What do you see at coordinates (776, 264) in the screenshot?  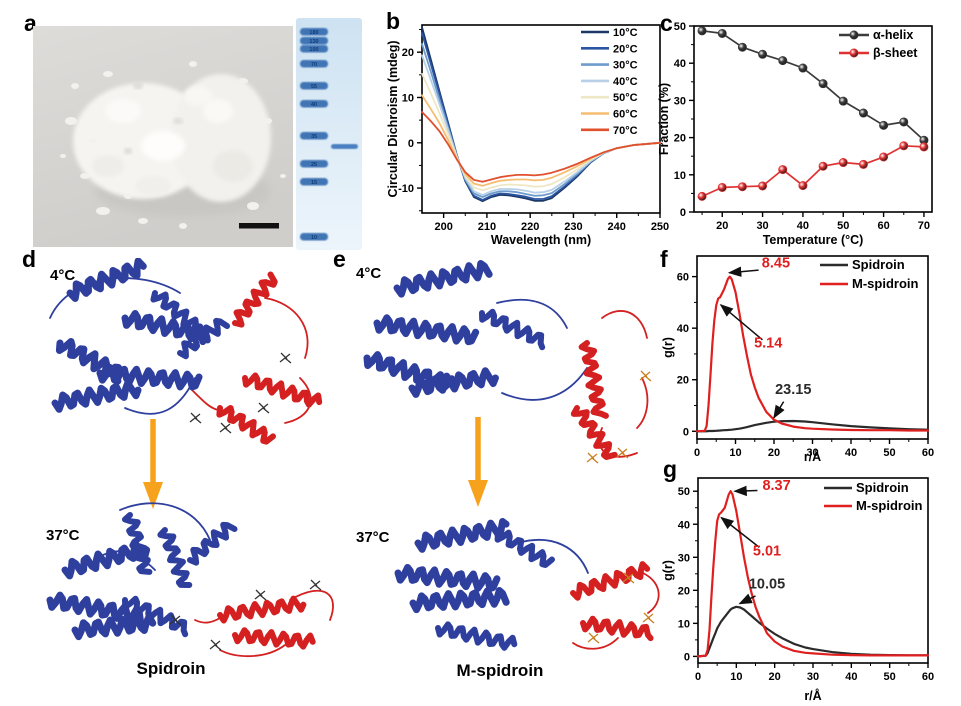 I see `annotation-value: 8.45` at bounding box center [776, 264].